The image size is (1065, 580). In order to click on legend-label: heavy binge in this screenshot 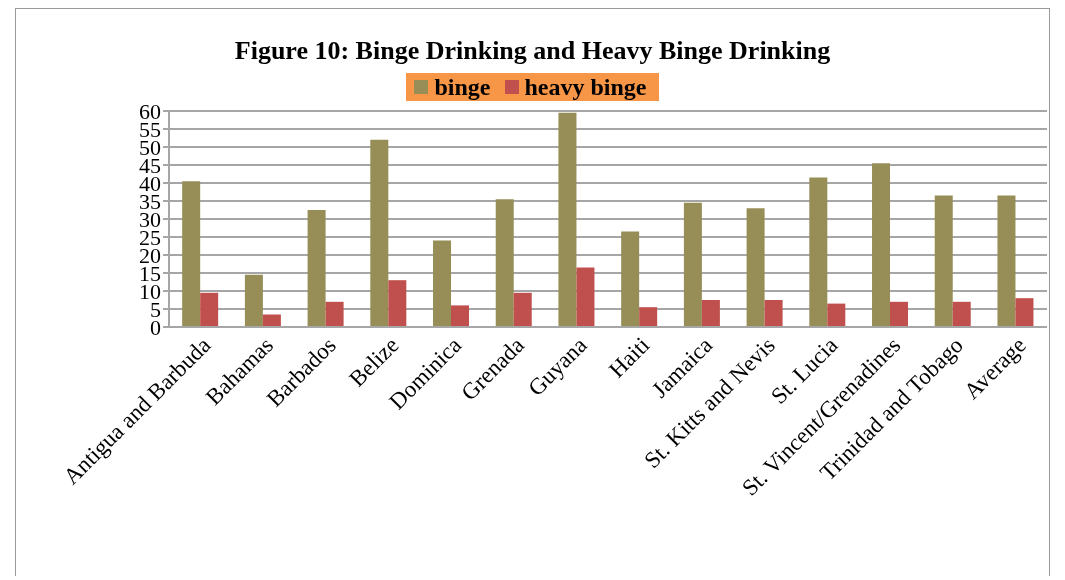, I will do `click(585, 87)`.